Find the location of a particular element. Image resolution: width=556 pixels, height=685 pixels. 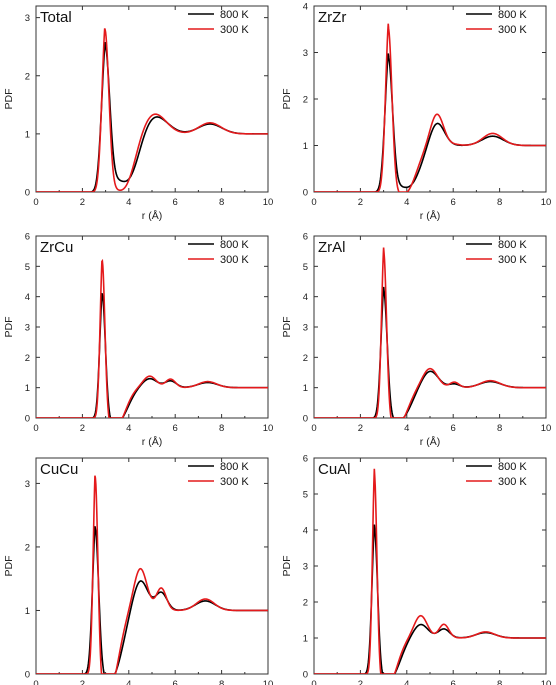

panel-label: CuCu is located at coordinates (59, 469).